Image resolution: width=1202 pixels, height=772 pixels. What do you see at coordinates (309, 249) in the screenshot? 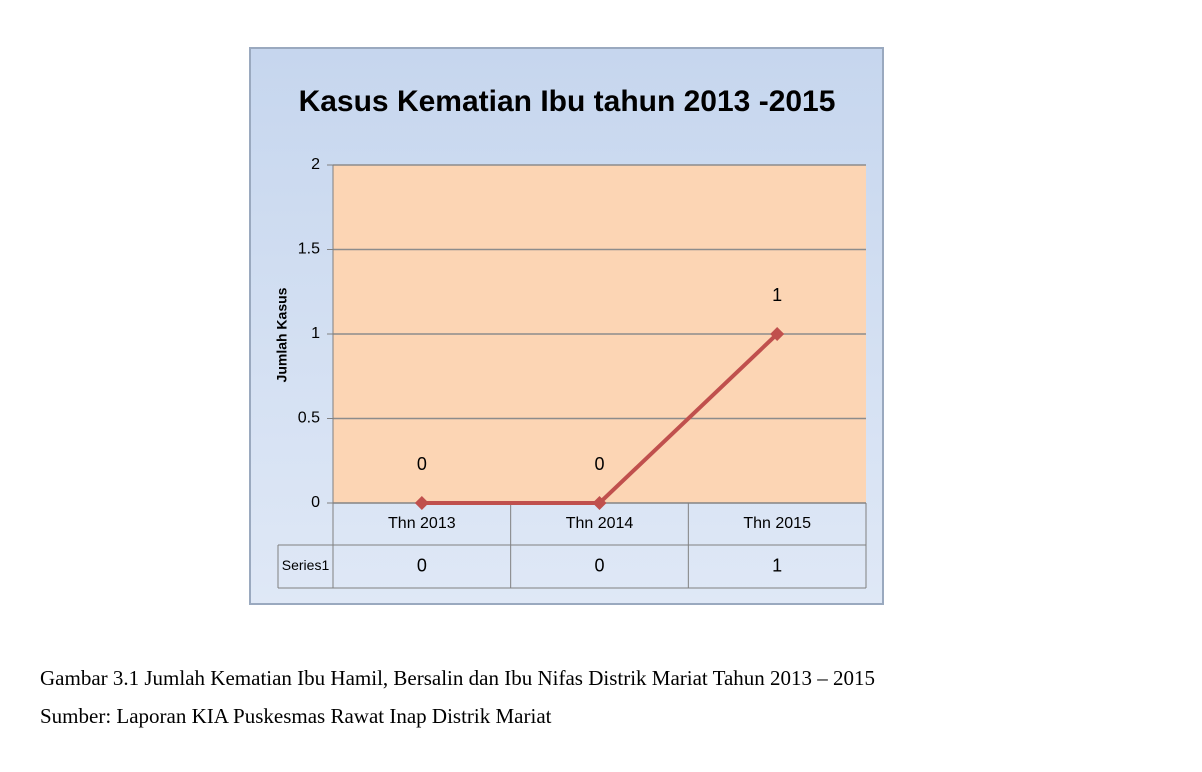
I see `y-tick-label: 1.5` at bounding box center [309, 249].